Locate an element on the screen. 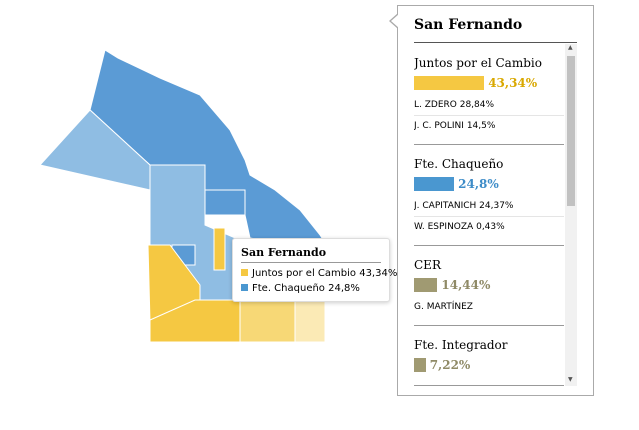 The image size is (639, 430). panel-title: San Fernando is located at coordinates (468, 25).